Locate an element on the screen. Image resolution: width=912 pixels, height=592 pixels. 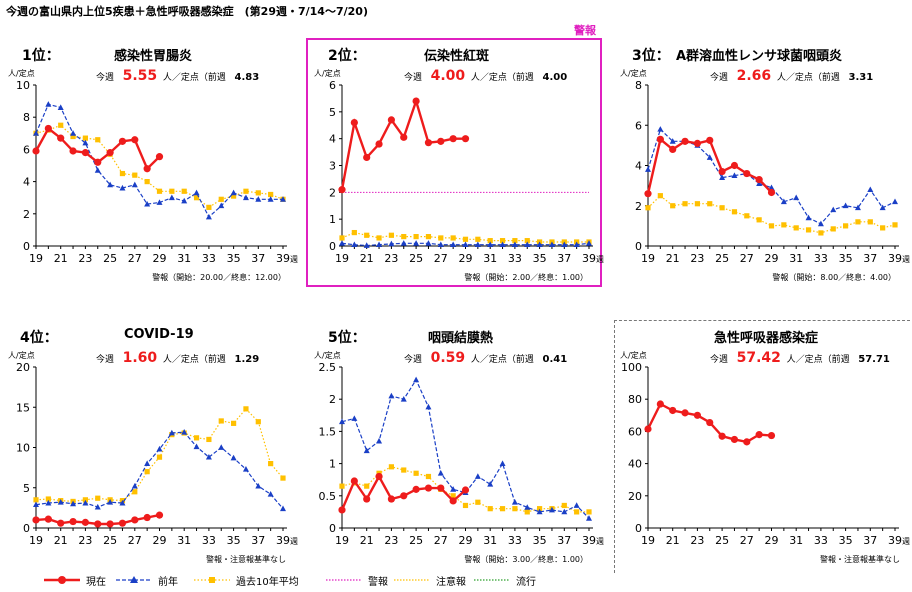
previous-value: 1.29 is located at coordinates (247, 359).